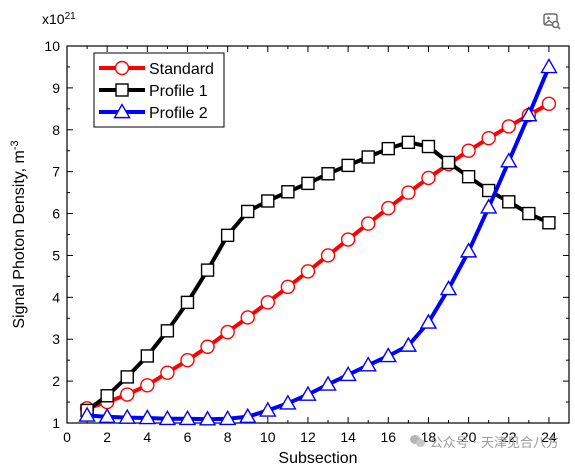  I want to click on y-tick-label: 8, so click(56, 130).